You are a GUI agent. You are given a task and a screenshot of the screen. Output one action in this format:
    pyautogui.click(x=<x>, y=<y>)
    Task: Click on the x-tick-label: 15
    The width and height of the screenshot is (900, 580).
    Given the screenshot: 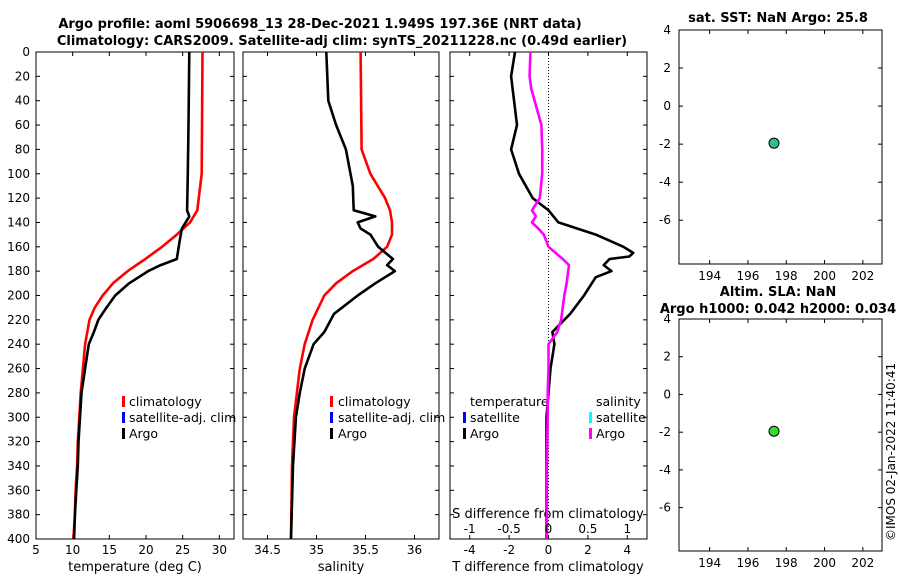 What is the action you would take?
    pyautogui.click(x=109, y=550)
    